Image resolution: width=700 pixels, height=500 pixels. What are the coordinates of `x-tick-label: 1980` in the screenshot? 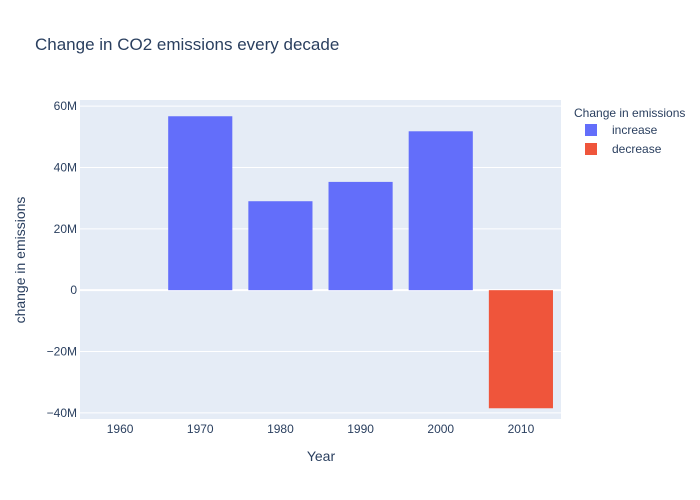 It's located at (280, 429).